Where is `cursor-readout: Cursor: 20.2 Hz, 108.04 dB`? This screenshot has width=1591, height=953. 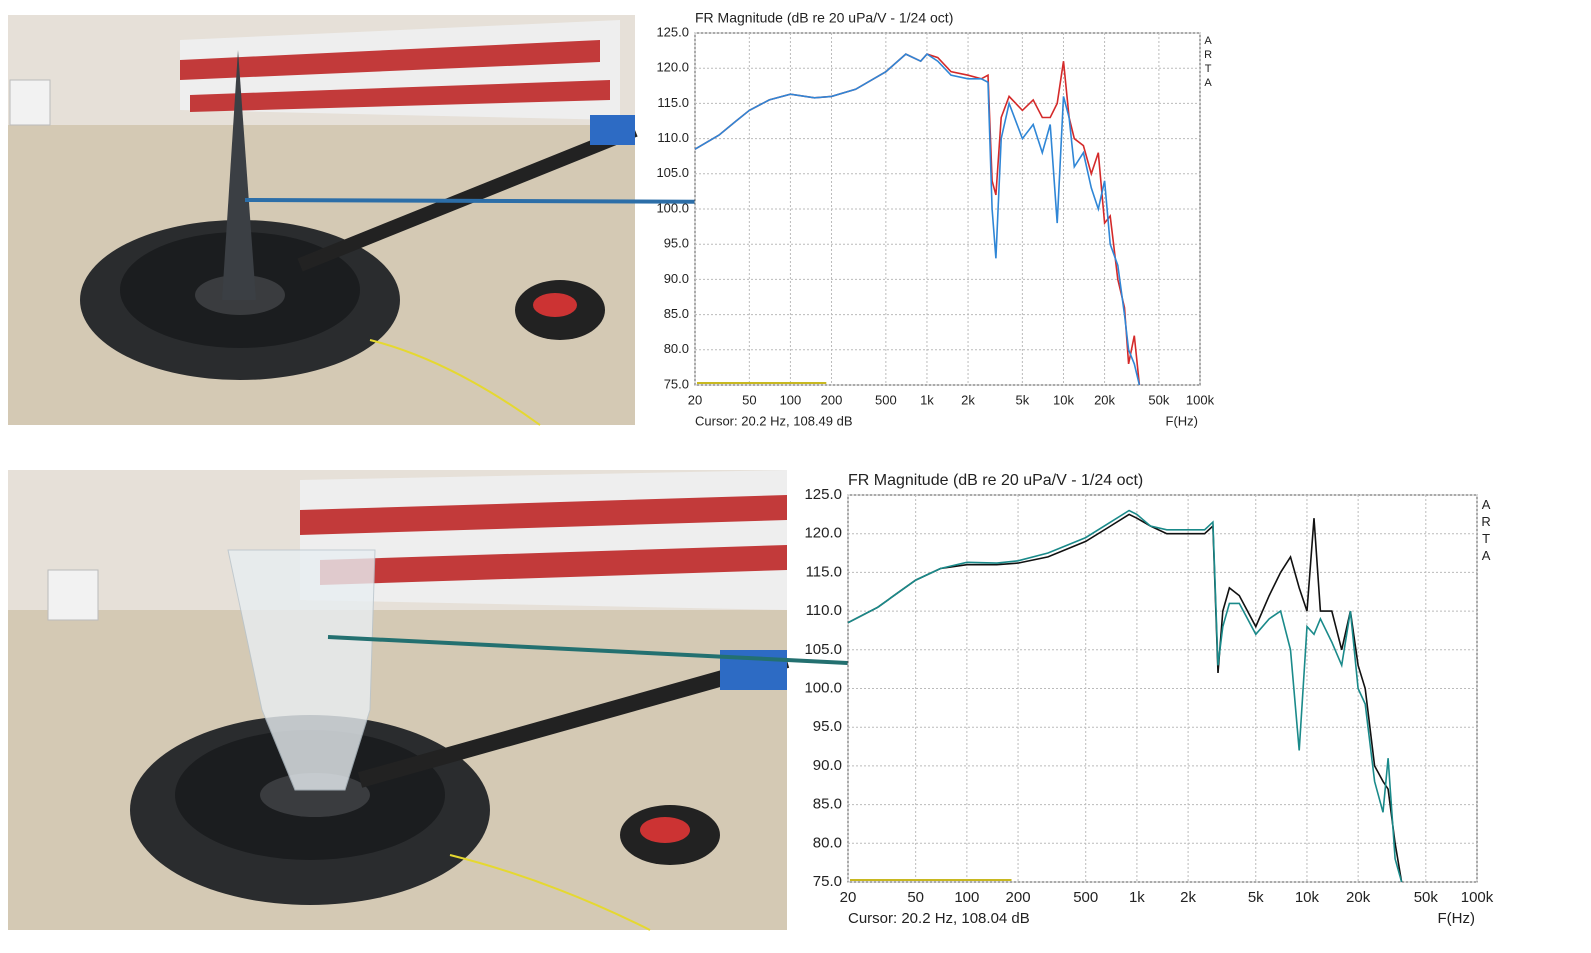 cursor-readout: Cursor: 20.2 Hz, 108.04 dB is located at coordinates (939, 918).